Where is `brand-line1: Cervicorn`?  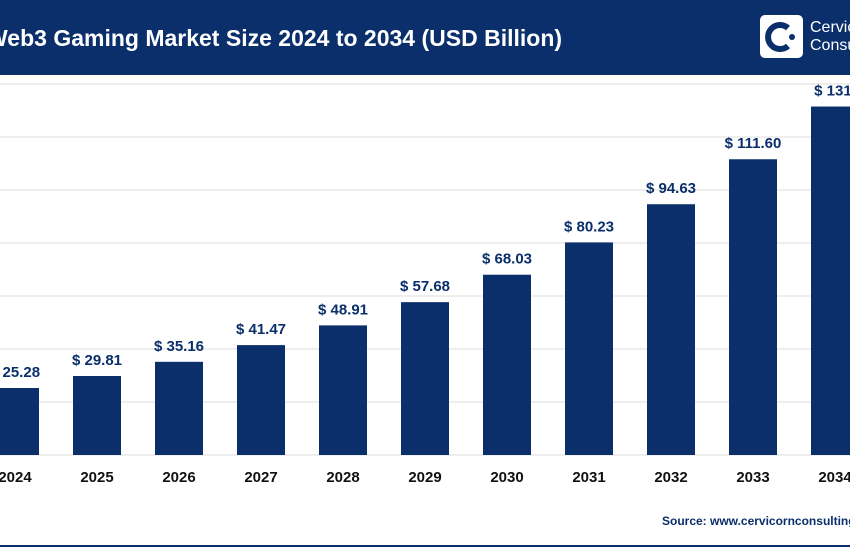
brand-line1: Cervicorn is located at coordinates (830, 27).